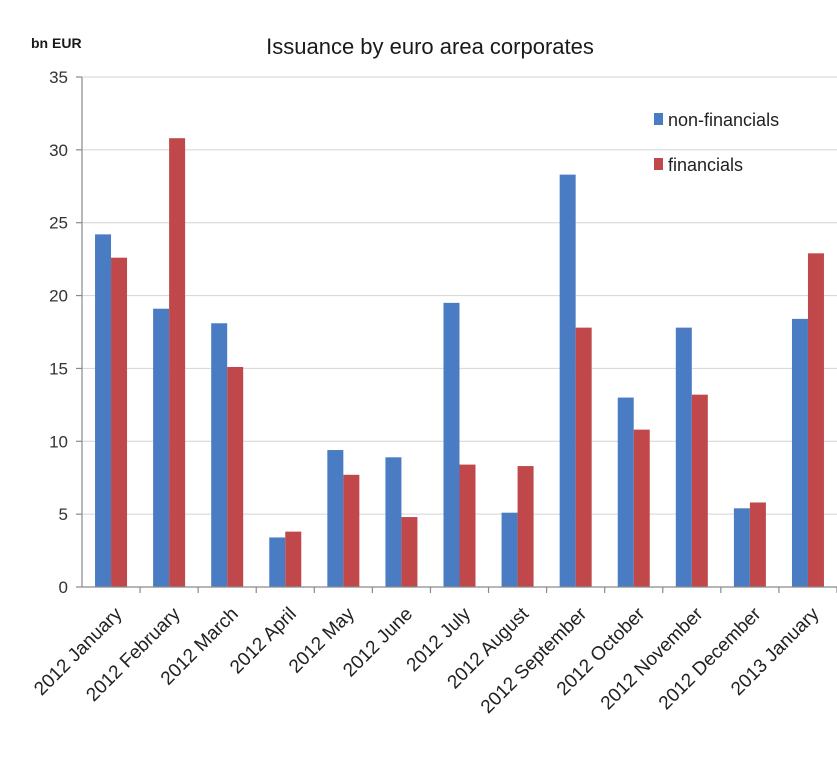  Describe the element at coordinates (716, 142) in the screenshot. I see `legend: non-financials financials` at that location.